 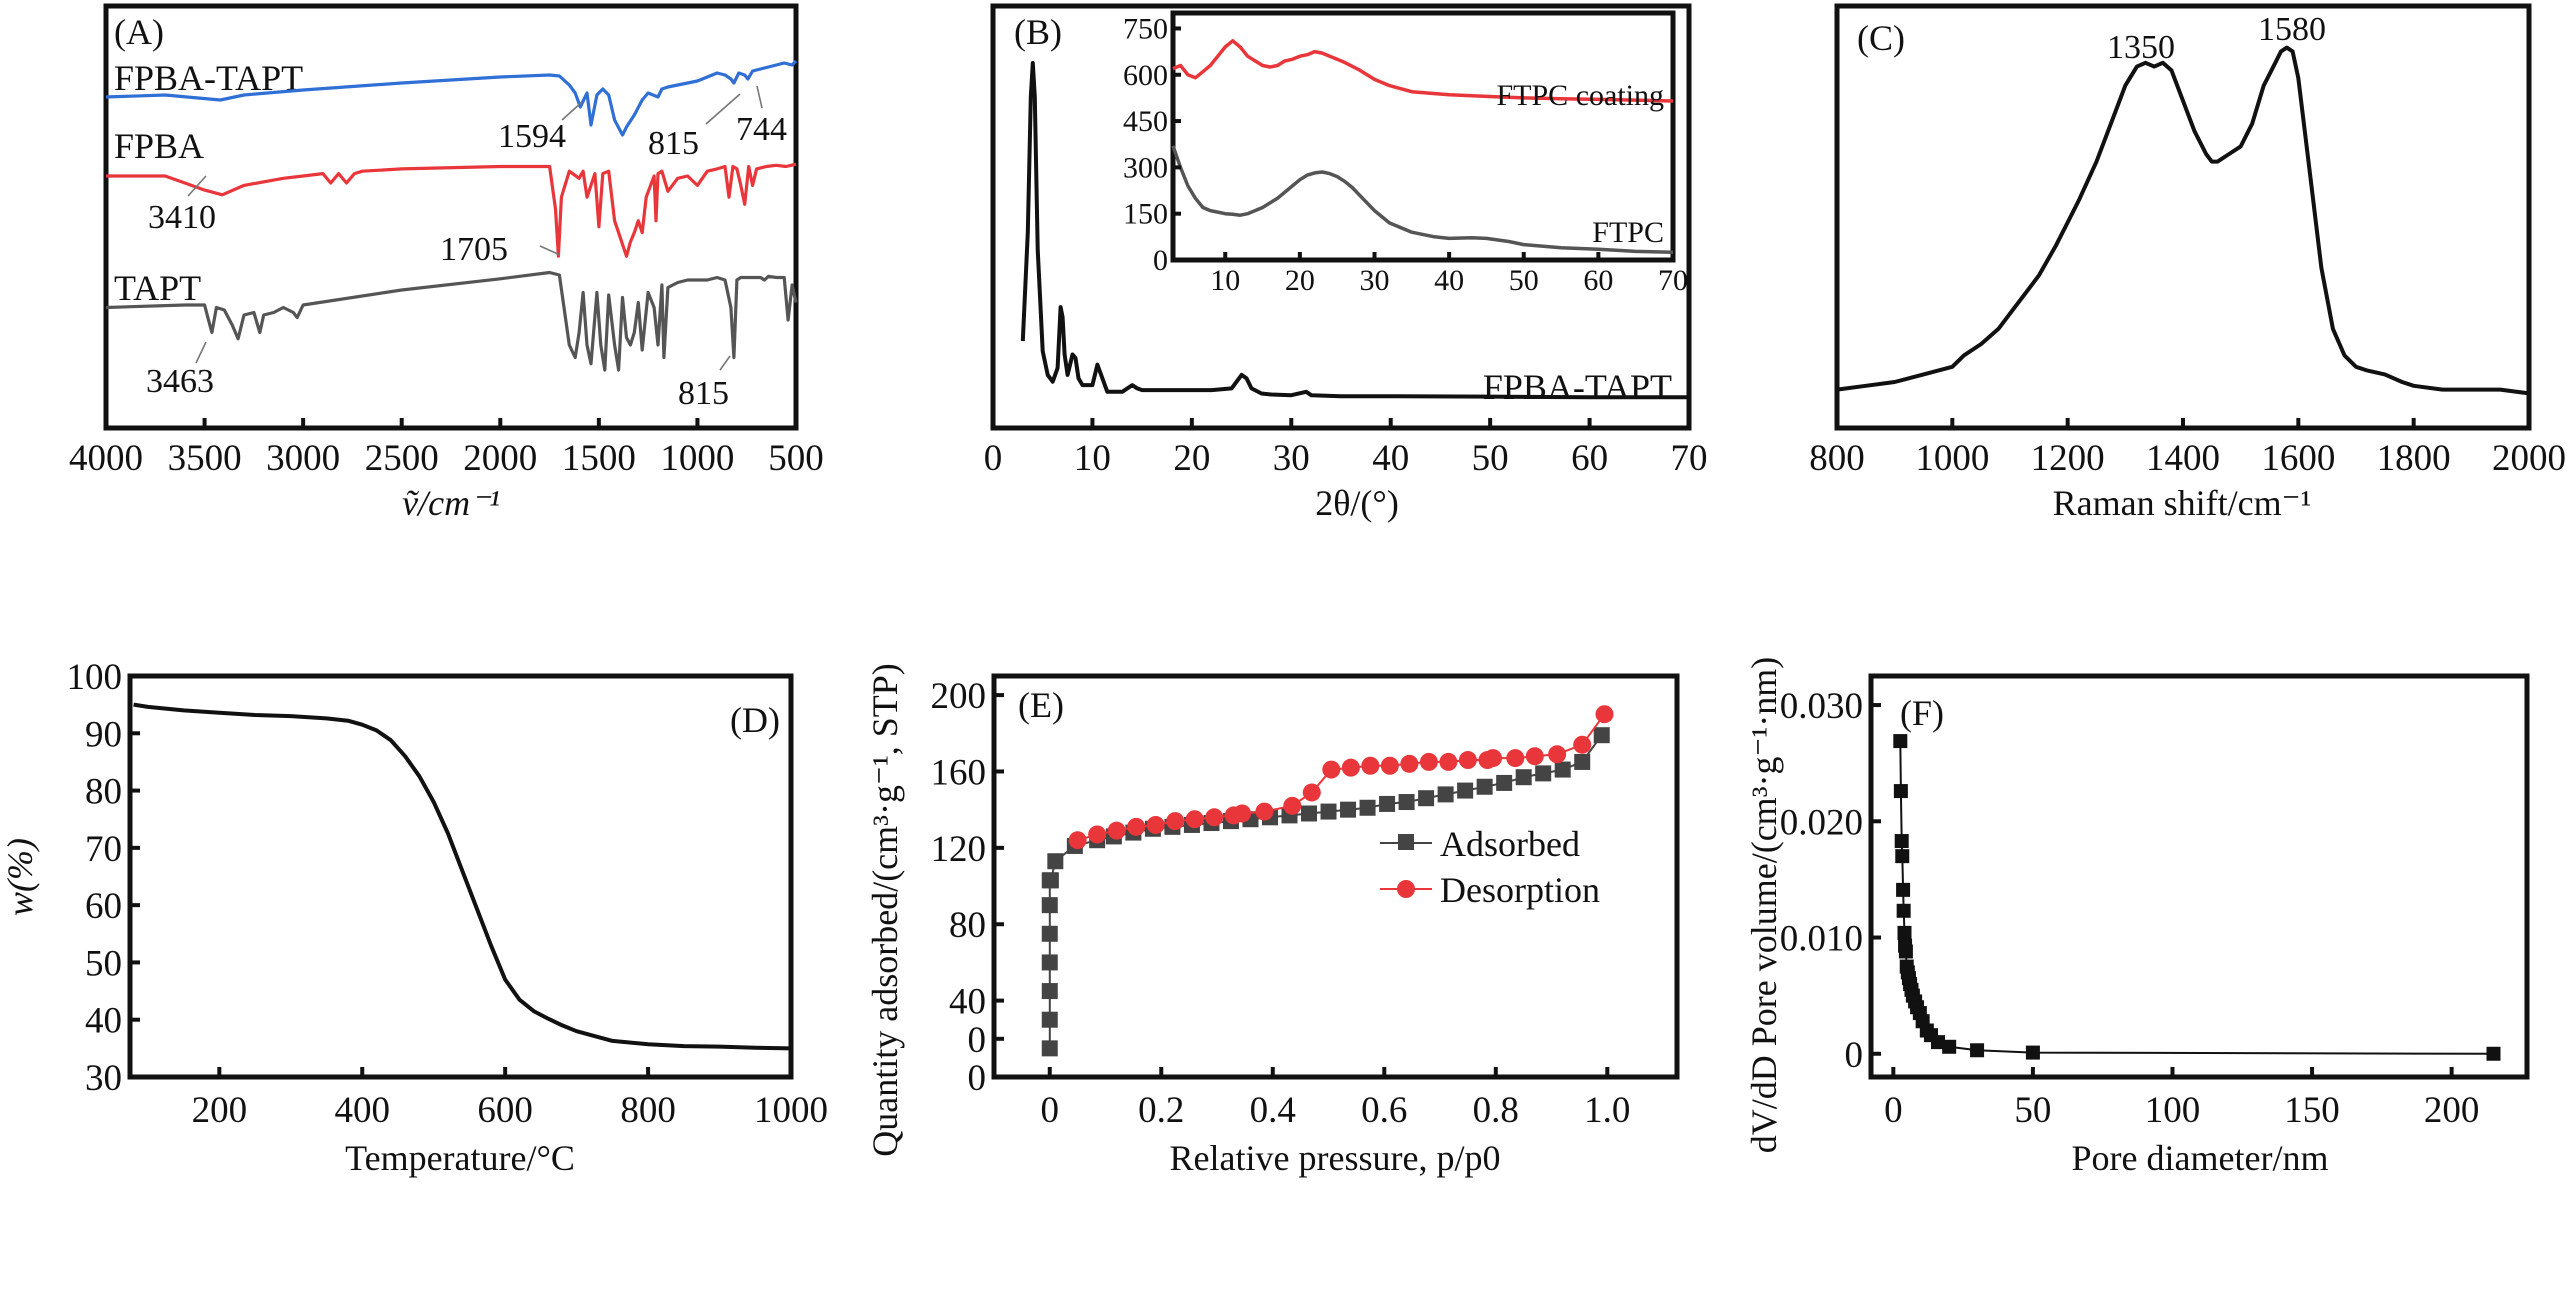 I want to click on annotation-1705: 1705, so click(x=474, y=249).